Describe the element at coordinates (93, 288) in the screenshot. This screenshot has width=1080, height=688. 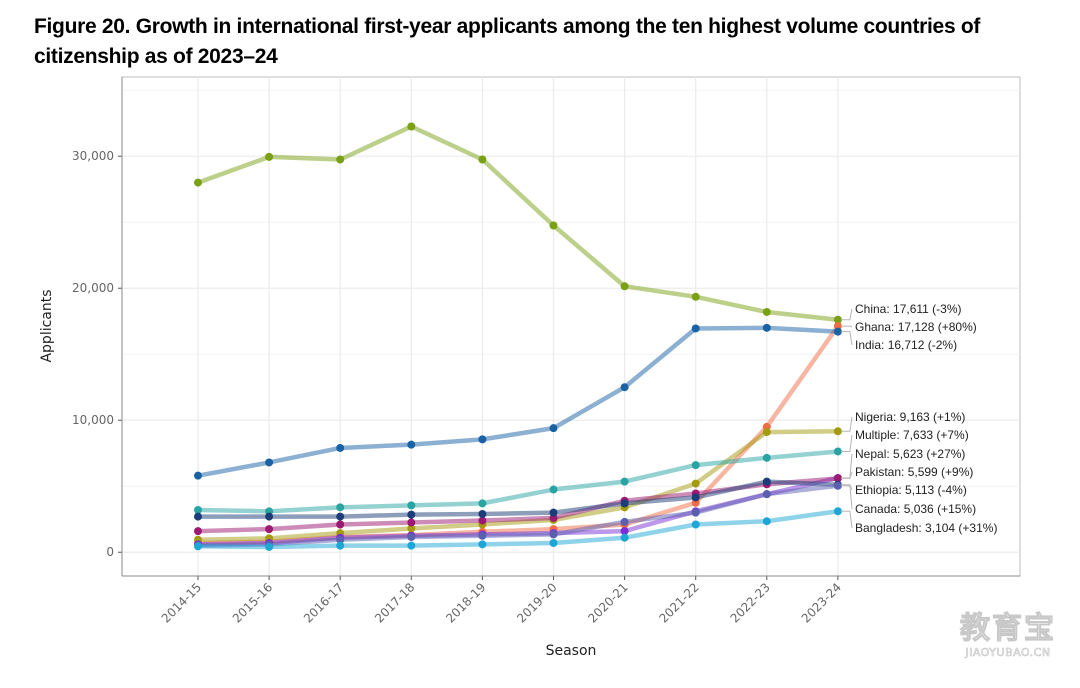
I see `y-tick-label: 20,000` at that location.